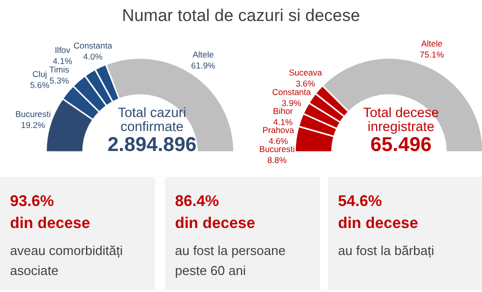 Image resolution: width=482 pixels, height=292 pixels. I want to click on slice-label: Prahova, so click(278, 130).